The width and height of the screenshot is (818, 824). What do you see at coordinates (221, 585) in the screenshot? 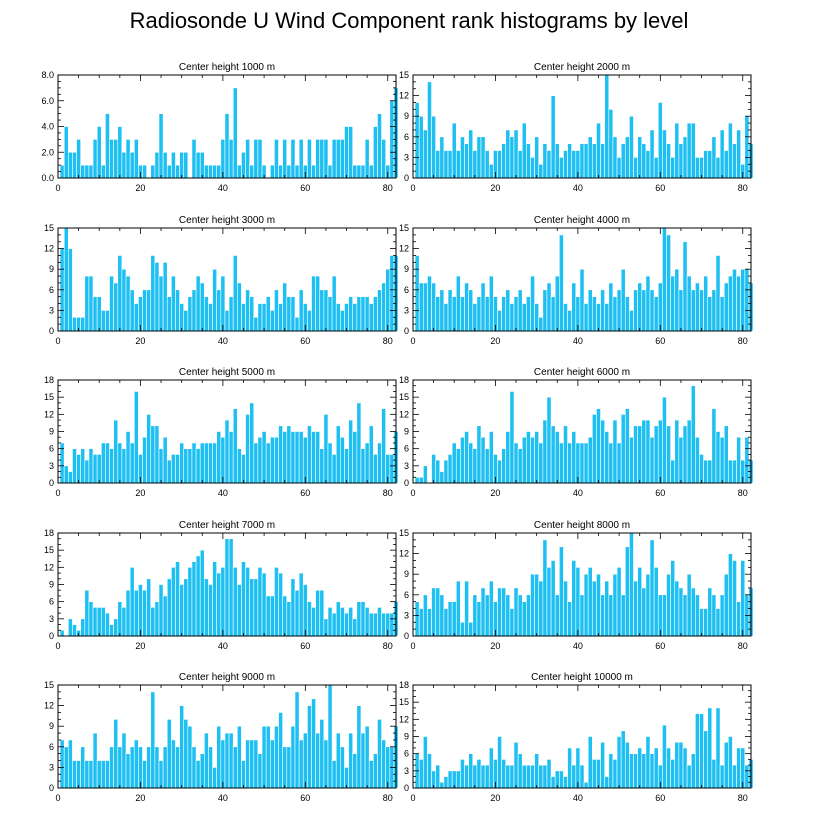
I see `histogram-panel: Center height 7000 m 0 20 40 60 80 0 3 6 9 12 15 18` at bounding box center [221, 585].